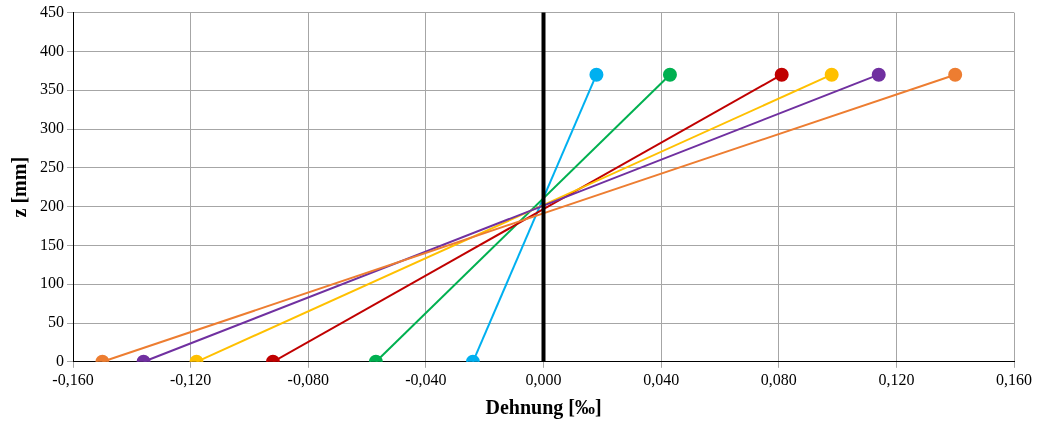  I want to click on y-tick-label: 200, so click(52, 205).